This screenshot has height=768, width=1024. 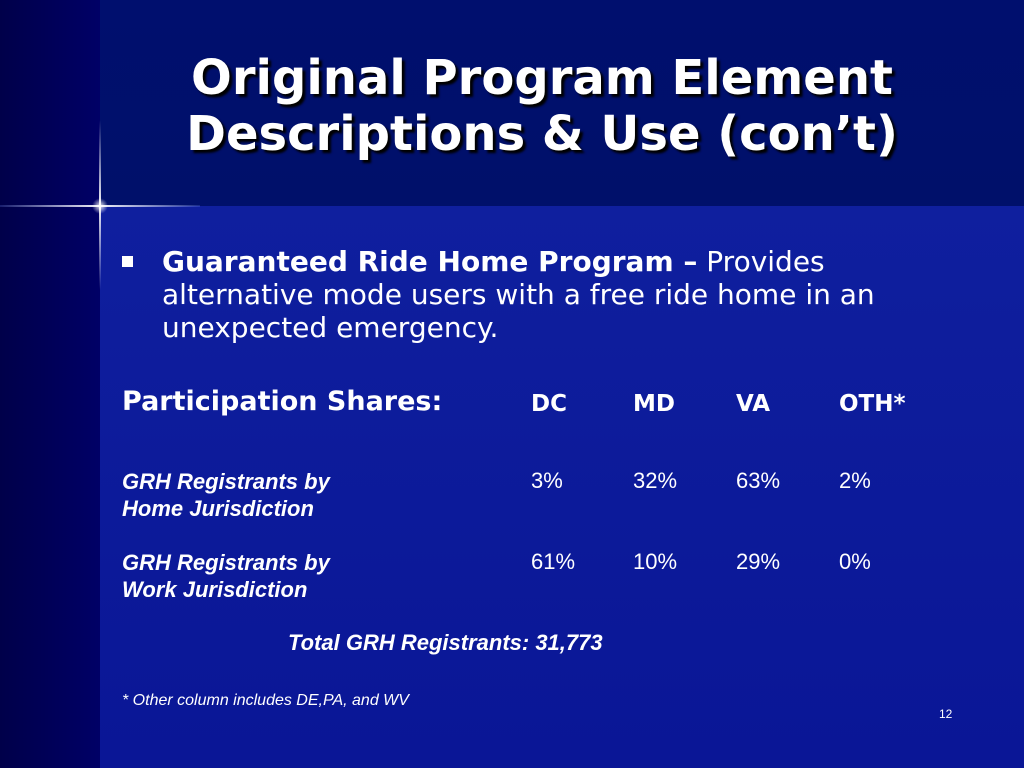 I want to click on row-label-work-line-2: Work Jurisdiction, so click(x=215, y=589).